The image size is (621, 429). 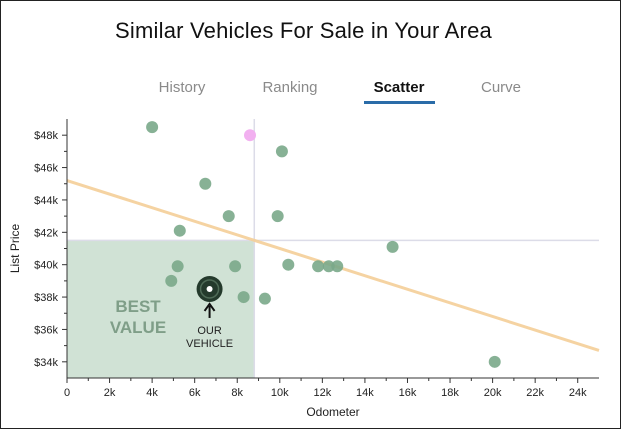 I want to click on y-axis-label: List Price, so click(x=15, y=249).